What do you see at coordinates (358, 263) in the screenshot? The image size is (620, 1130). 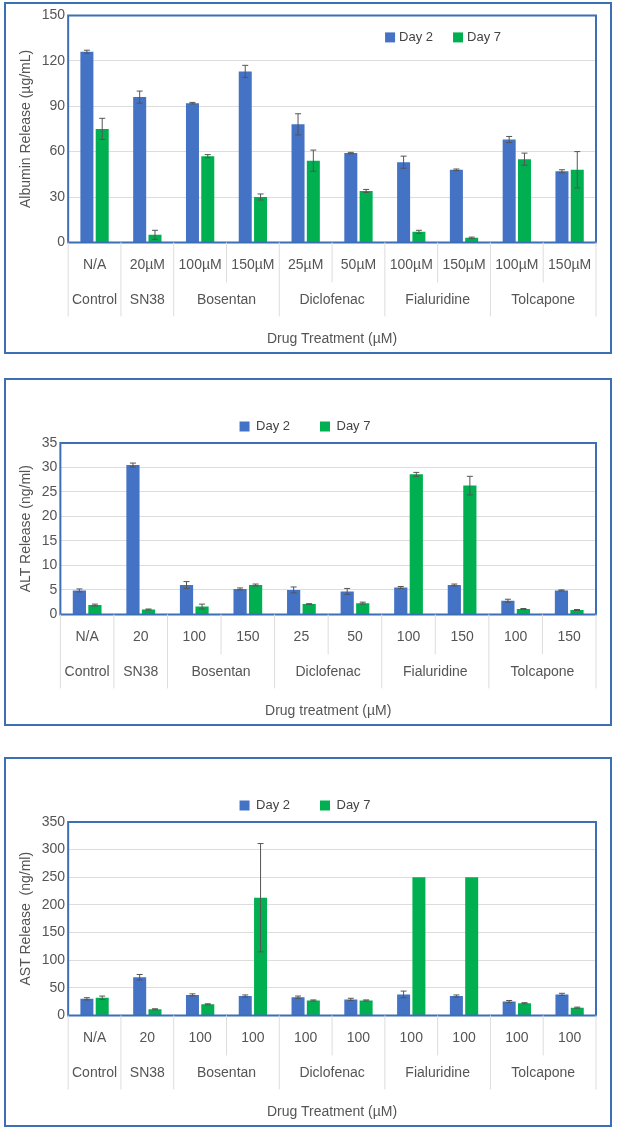 I see `x-tick-label: 50µM` at bounding box center [358, 263].